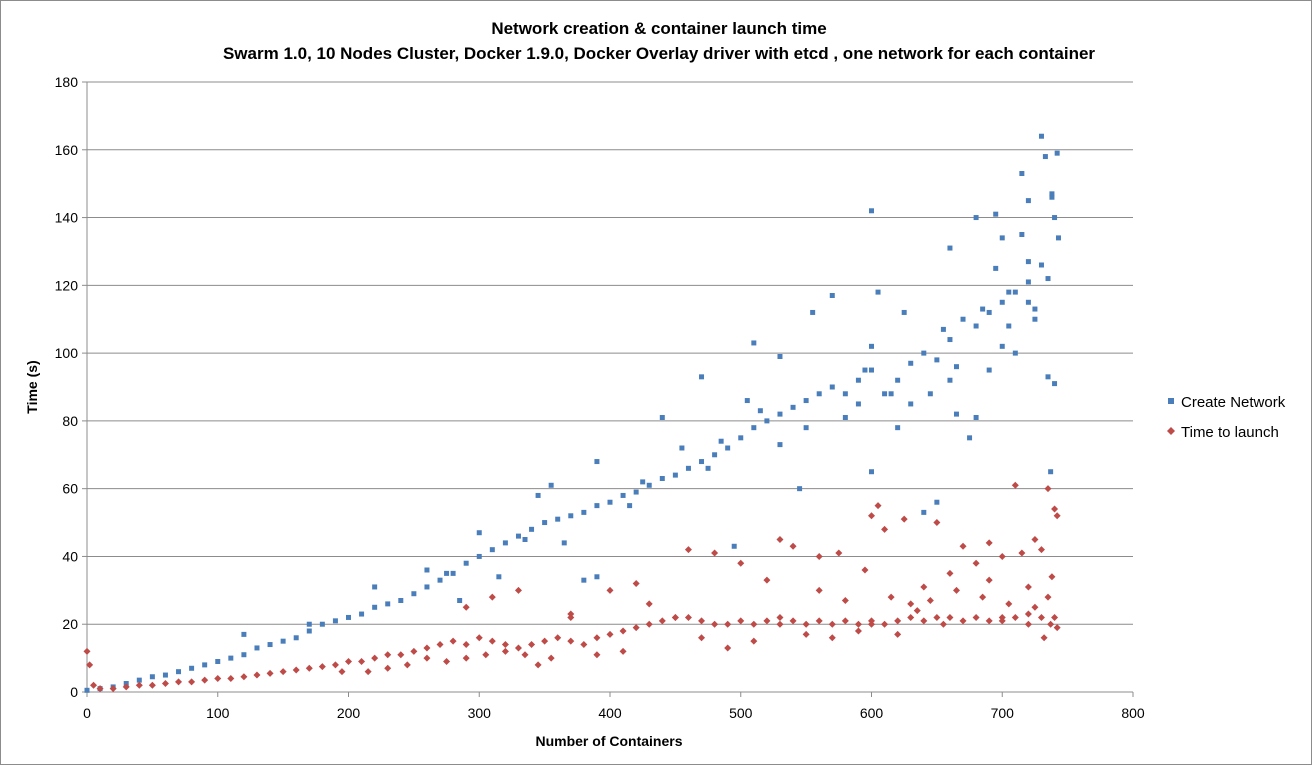 Image resolution: width=1312 pixels, height=765 pixels. I want to click on y-tick-label: 160, so click(67, 150).